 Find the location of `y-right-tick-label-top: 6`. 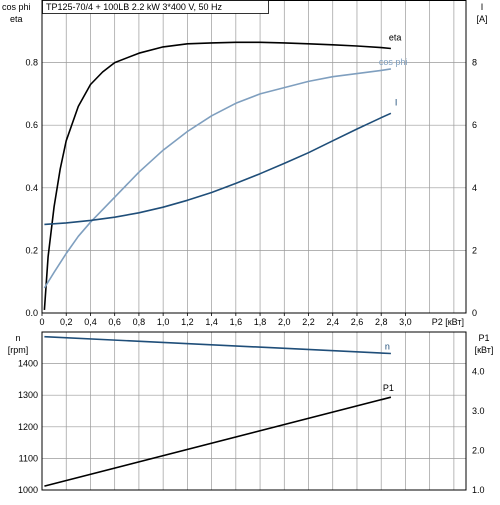

y-right-tick-label-top: 6 is located at coordinates (474, 125).